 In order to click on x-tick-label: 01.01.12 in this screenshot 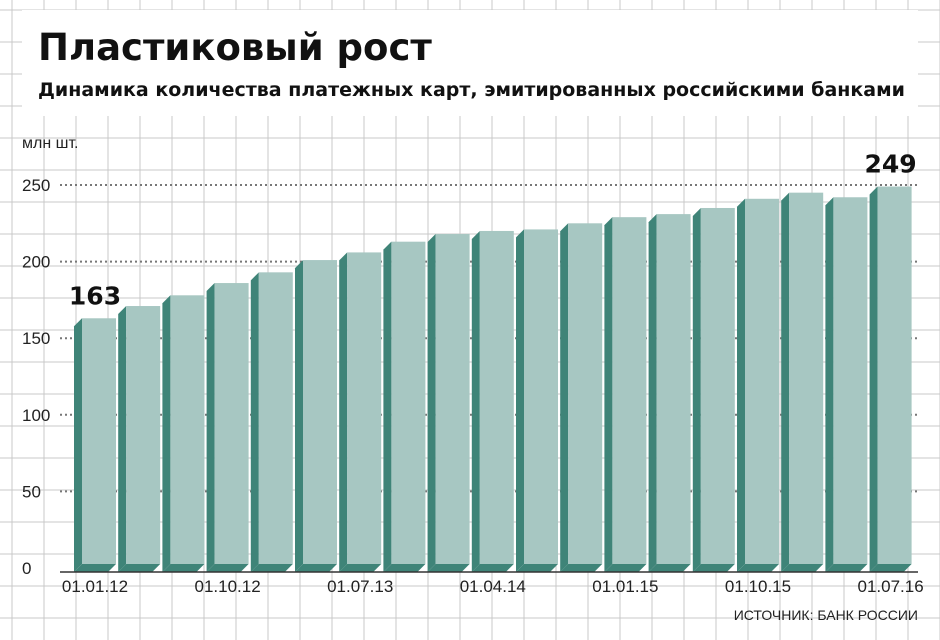, I will do `click(95, 586)`.